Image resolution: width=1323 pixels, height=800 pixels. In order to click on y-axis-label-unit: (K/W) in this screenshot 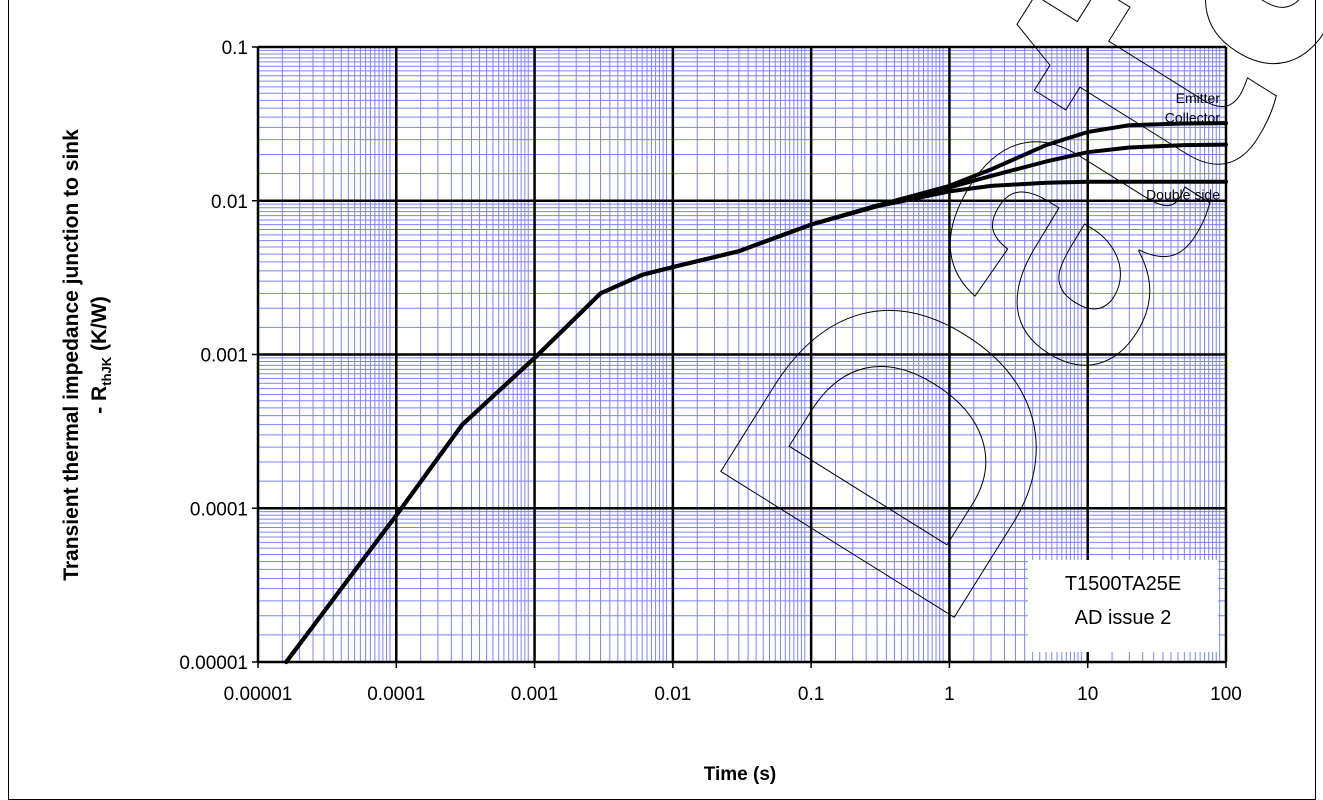, I will do `click(99, 326)`.